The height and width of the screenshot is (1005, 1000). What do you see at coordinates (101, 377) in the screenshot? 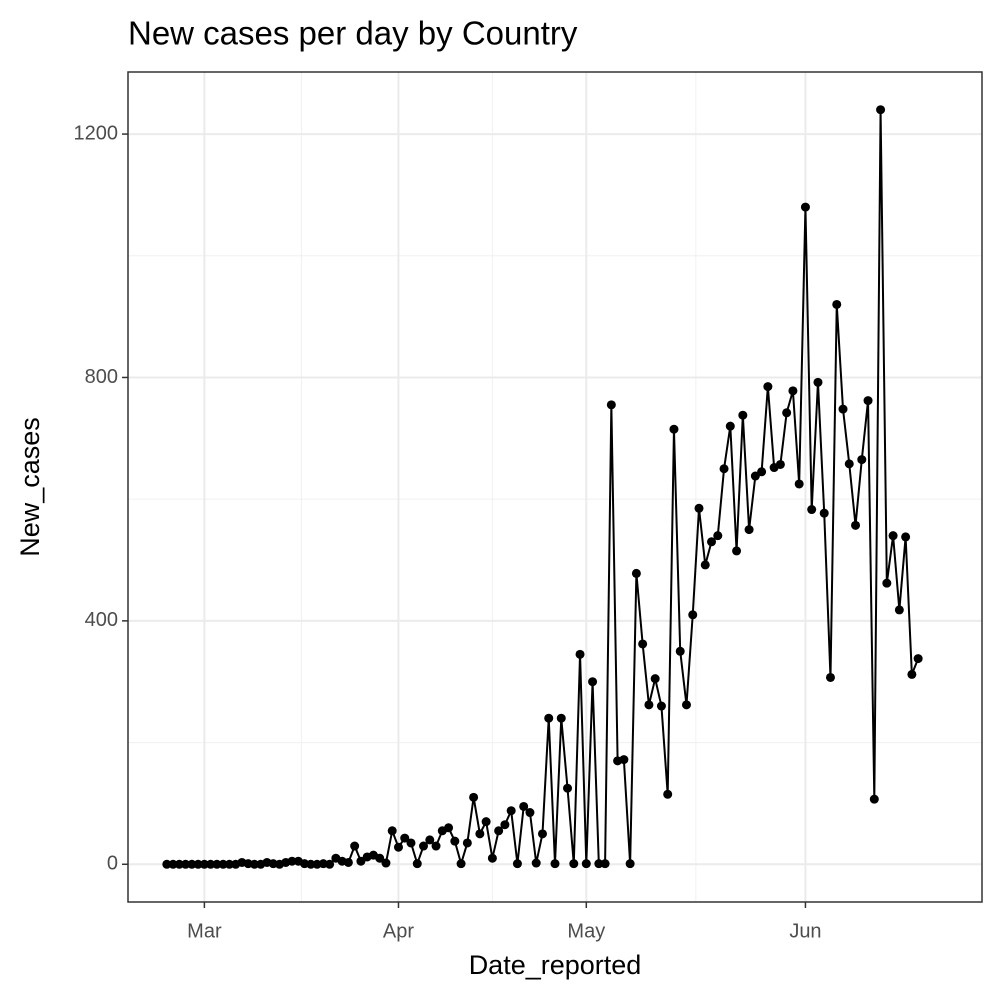
I see `y-tick-label: 800` at bounding box center [101, 377].